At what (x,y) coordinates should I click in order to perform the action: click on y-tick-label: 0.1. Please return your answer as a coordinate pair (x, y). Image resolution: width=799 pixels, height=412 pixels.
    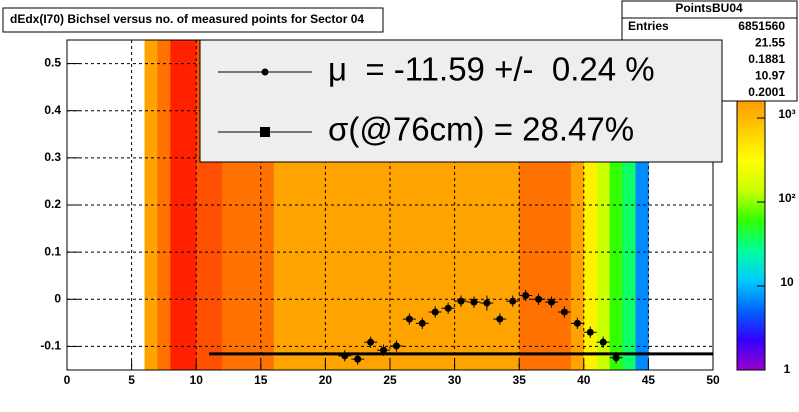
    Looking at the image, I should click on (52, 251).